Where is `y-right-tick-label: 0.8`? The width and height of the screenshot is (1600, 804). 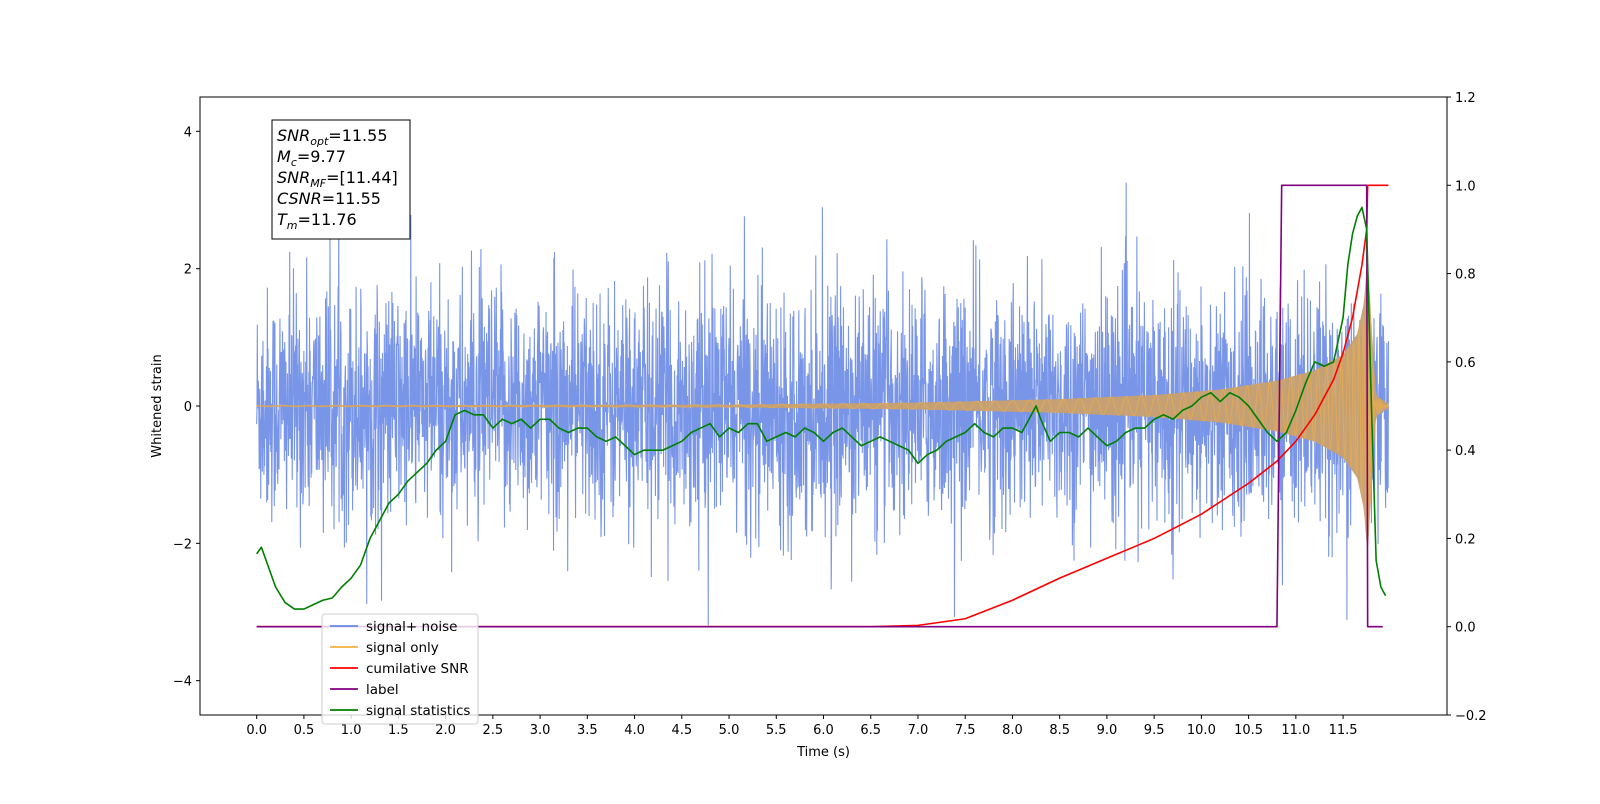
y-right-tick-label: 0.8 is located at coordinates (1465, 275).